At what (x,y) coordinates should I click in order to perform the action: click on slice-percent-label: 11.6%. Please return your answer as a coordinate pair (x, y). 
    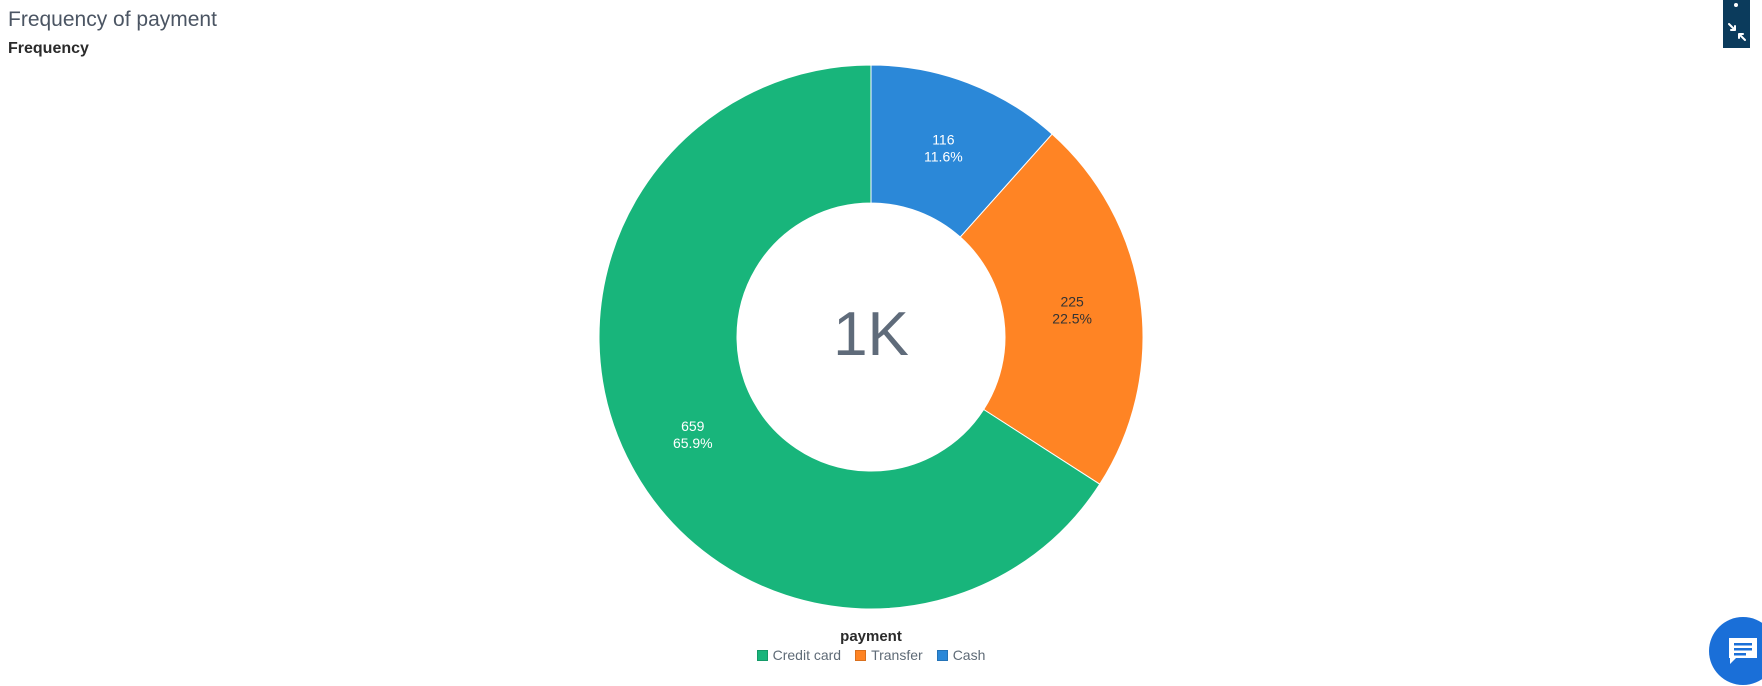
    Looking at the image, I should click on (943, 156).